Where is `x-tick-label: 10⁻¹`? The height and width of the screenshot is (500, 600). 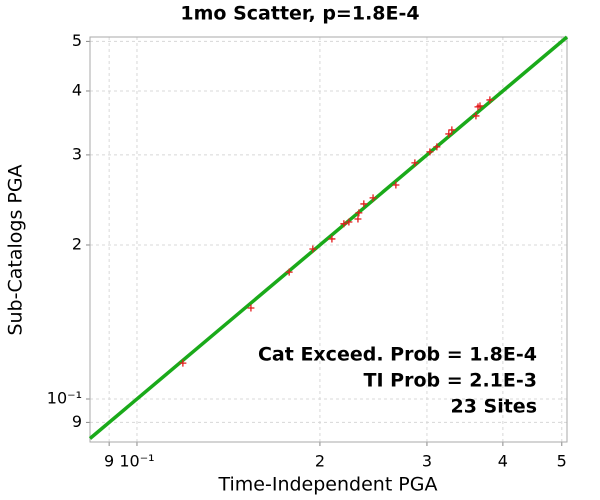
x-tick-label: 10⁻¹ is located at coordinates (136, 461).